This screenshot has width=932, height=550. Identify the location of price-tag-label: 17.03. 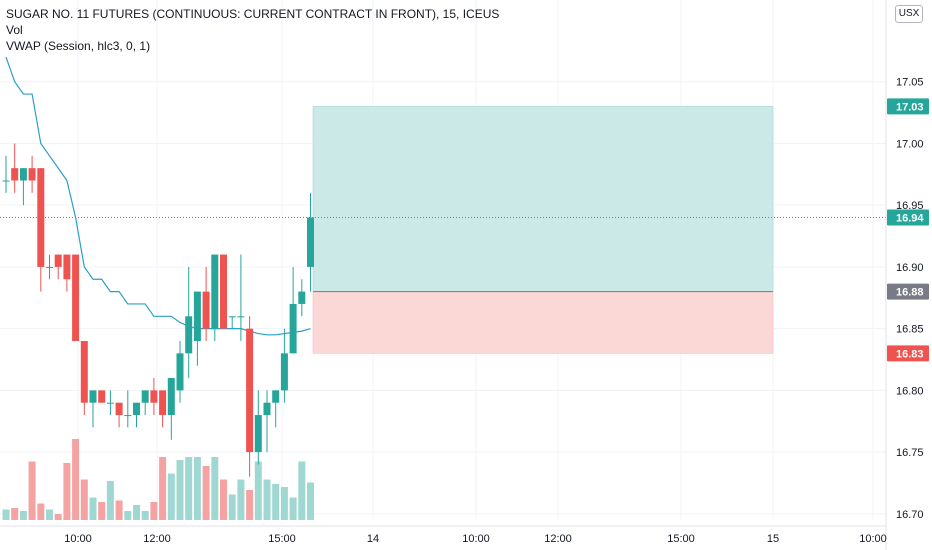
(910, 107).